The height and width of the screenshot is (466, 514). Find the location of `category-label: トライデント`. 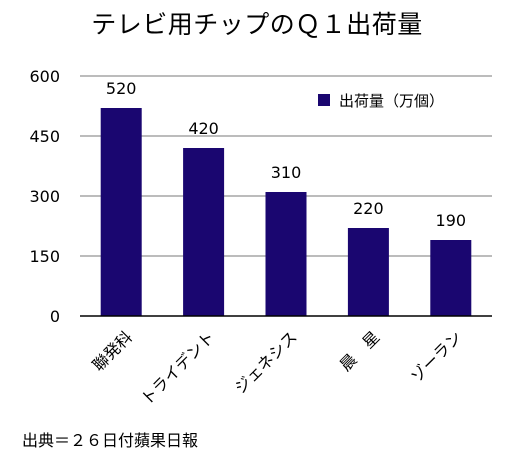

category-label: トライデント is located at coordinates (177, 367).